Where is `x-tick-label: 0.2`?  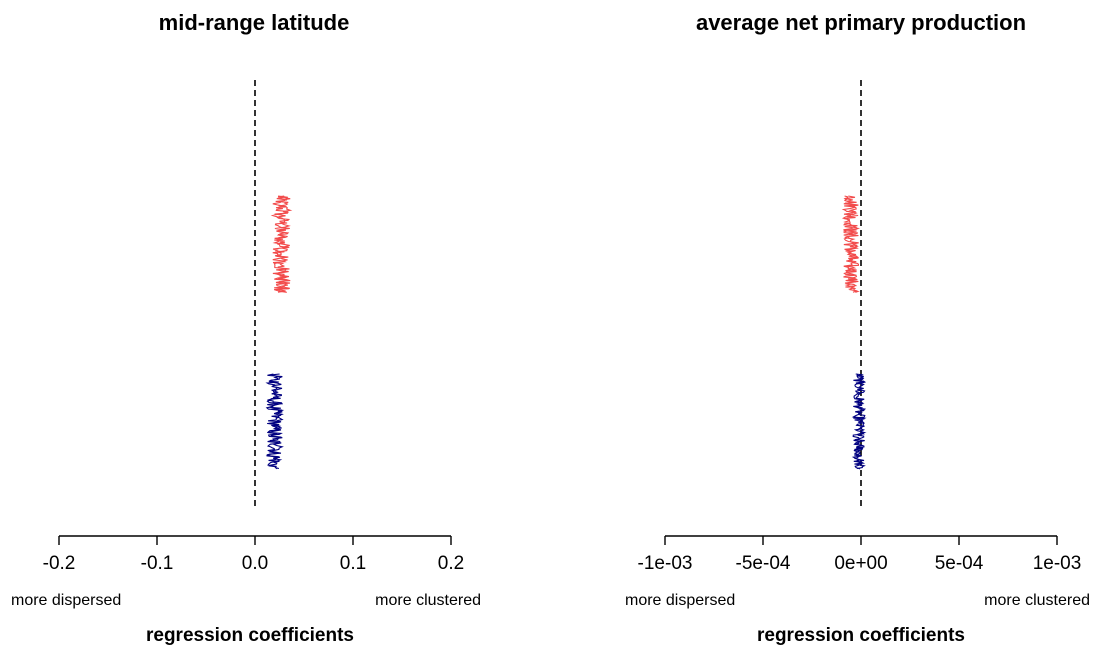 x-tick-label: 0.2 is located at coordinates (451, 563).